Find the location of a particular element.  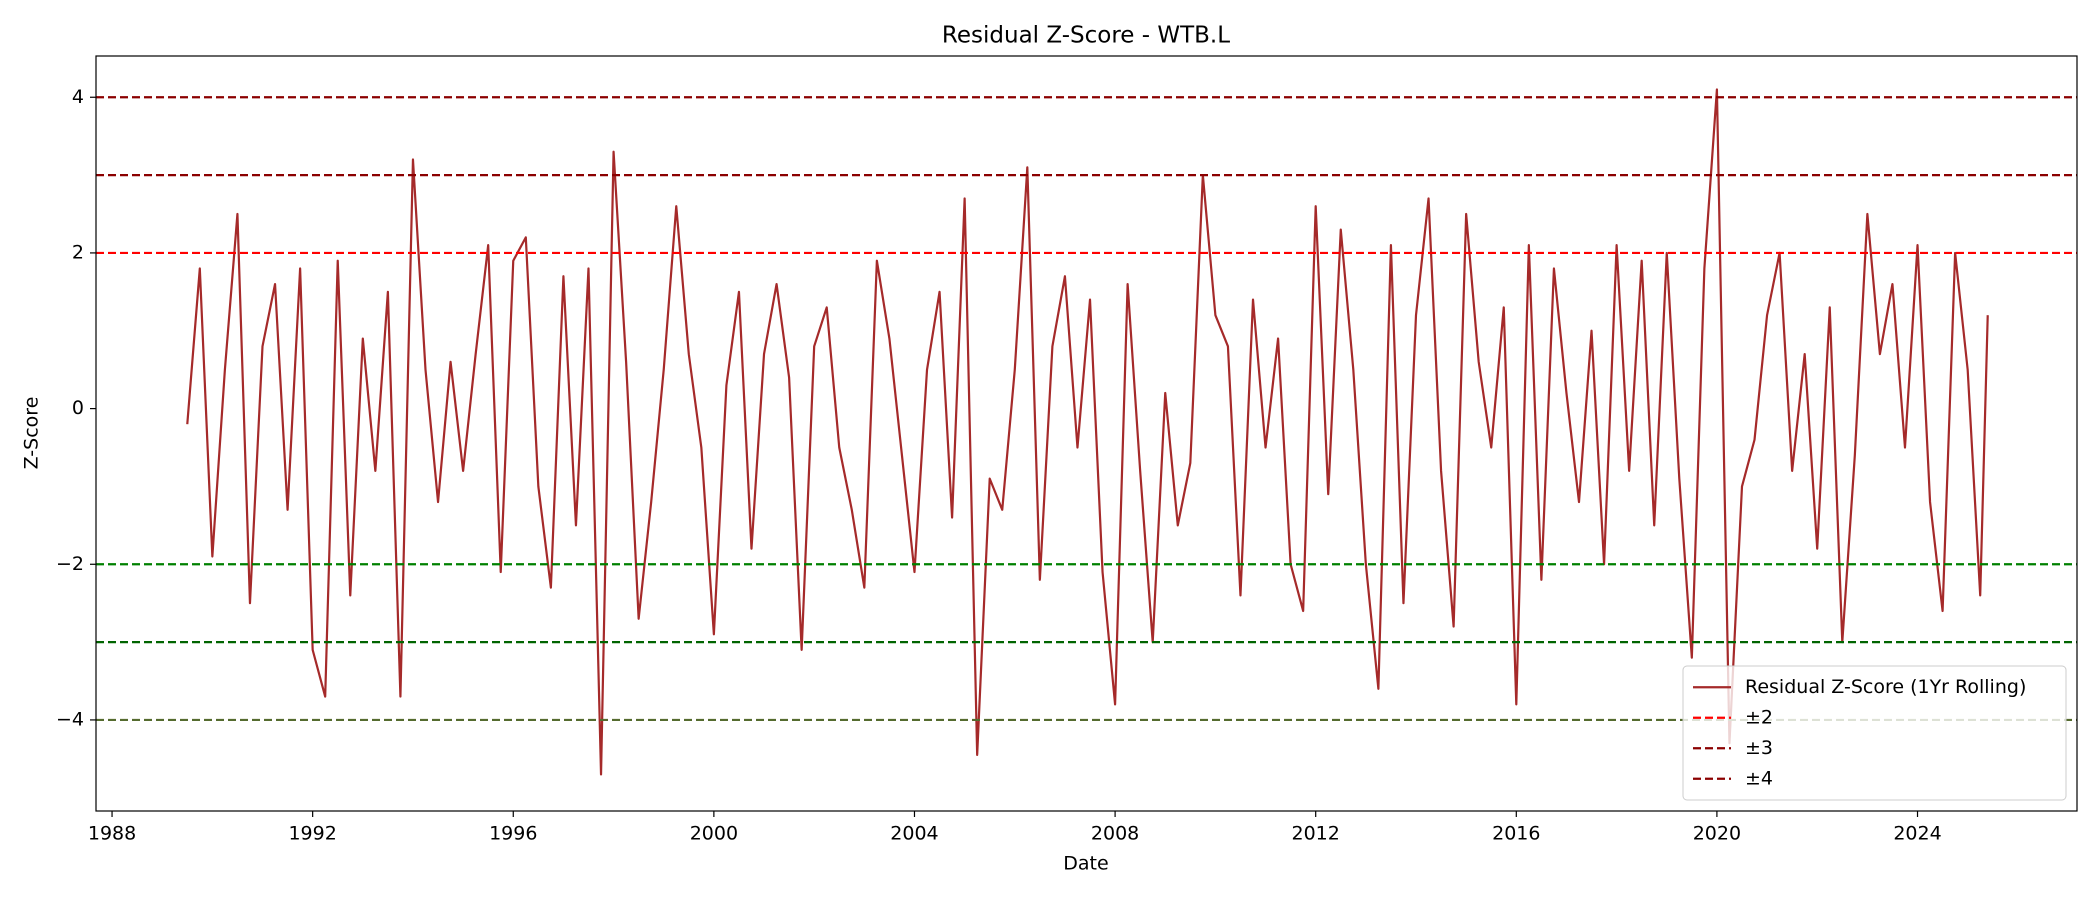

legend-label: ±2 is located at coordinates (1759, 717).